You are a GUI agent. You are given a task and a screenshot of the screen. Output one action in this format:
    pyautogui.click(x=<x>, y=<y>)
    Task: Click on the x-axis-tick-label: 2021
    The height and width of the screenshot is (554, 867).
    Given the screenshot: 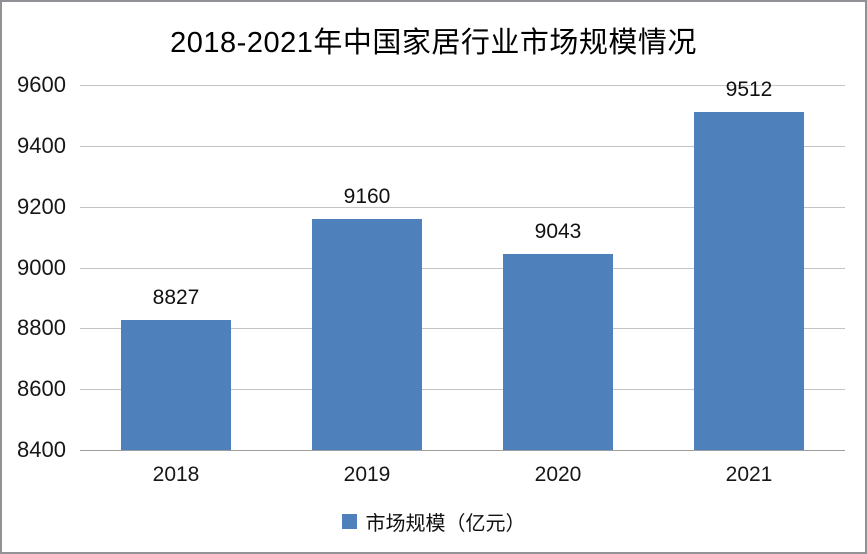 What is the action you would take?
    pyautogui.click(x=749, y=474)
    